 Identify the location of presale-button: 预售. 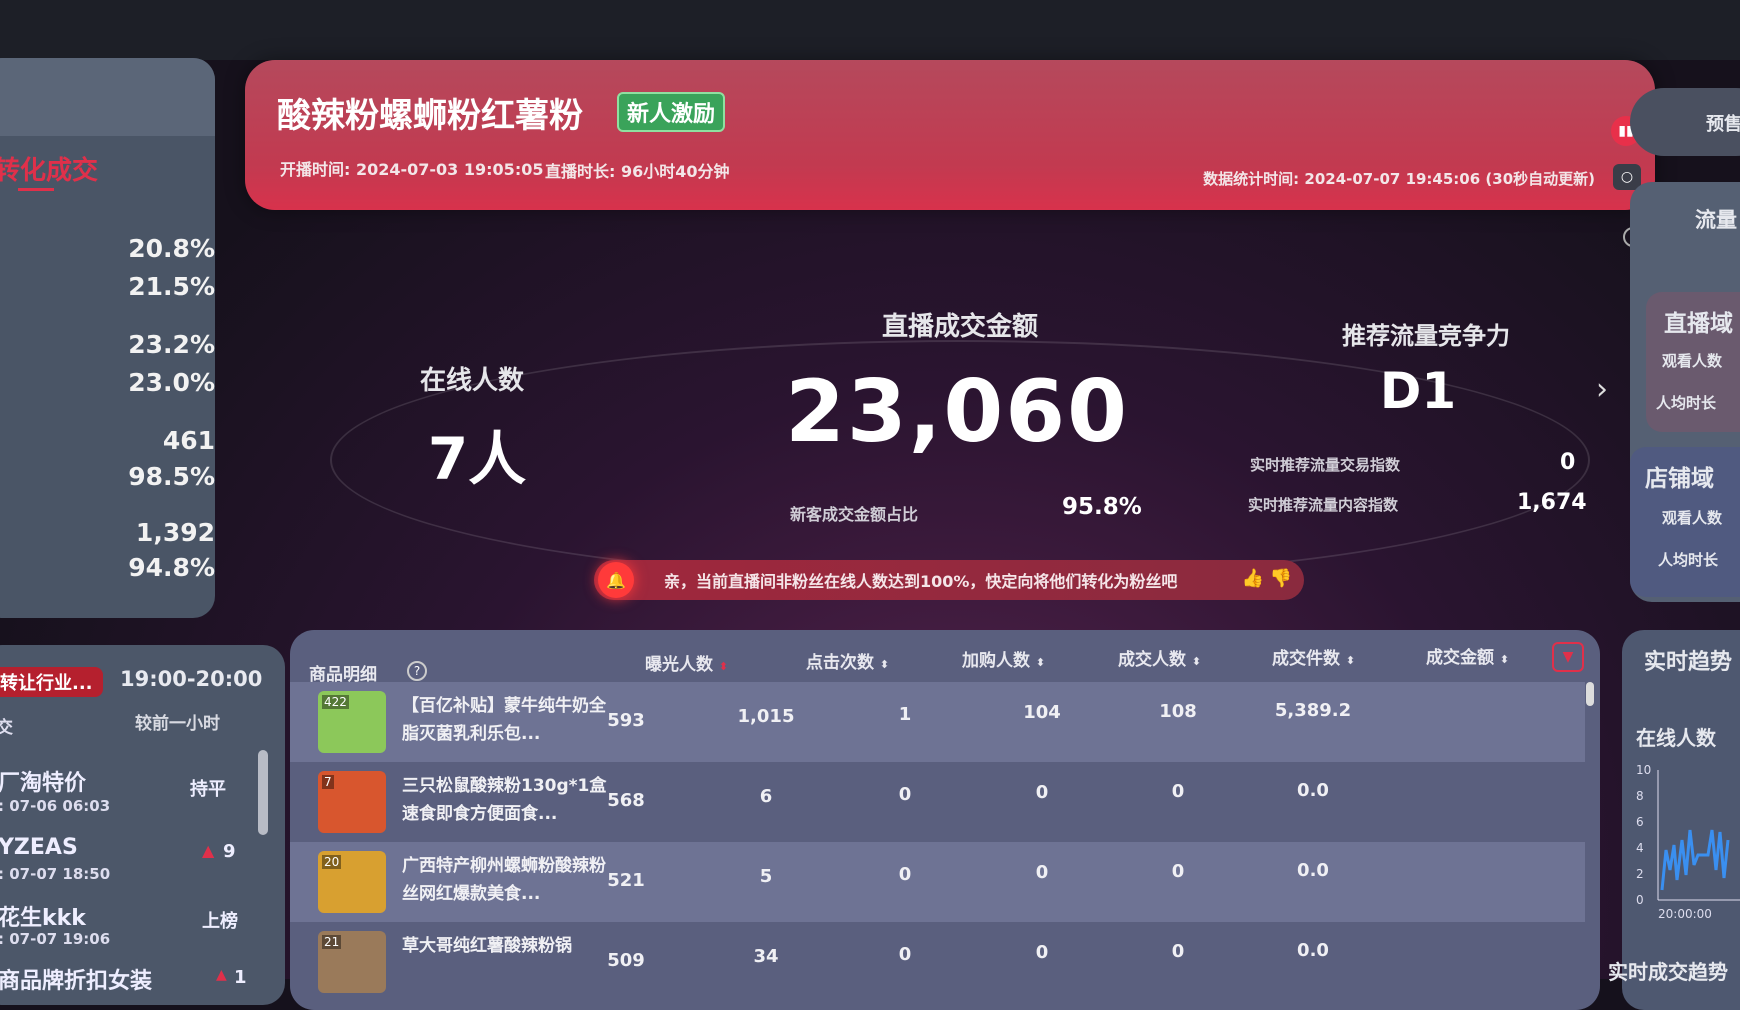
(1685, 122).